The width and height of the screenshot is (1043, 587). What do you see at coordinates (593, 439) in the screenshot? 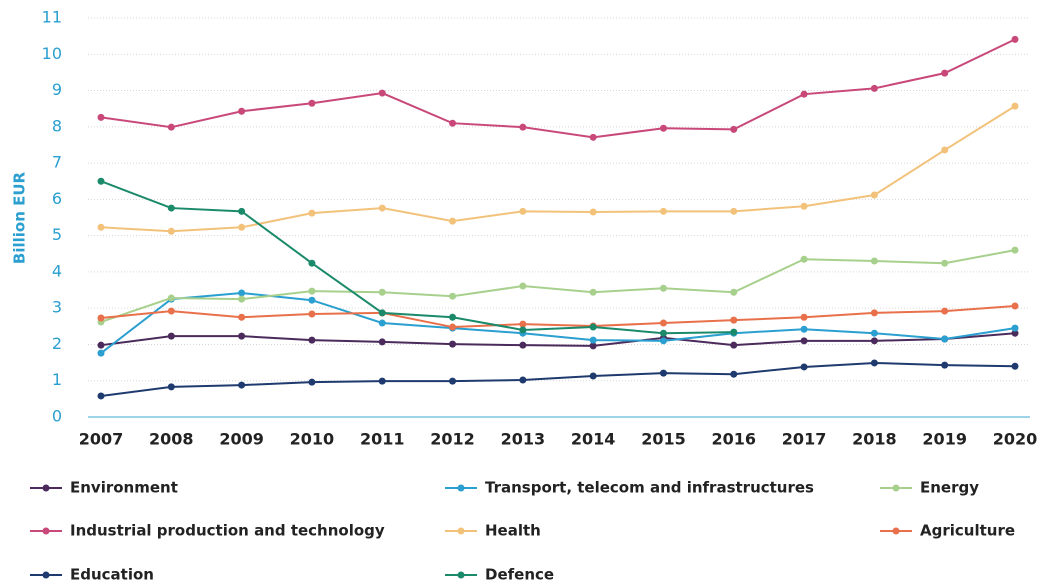
I see `x-tick-label: 2014` at bounding box center [593, 439].